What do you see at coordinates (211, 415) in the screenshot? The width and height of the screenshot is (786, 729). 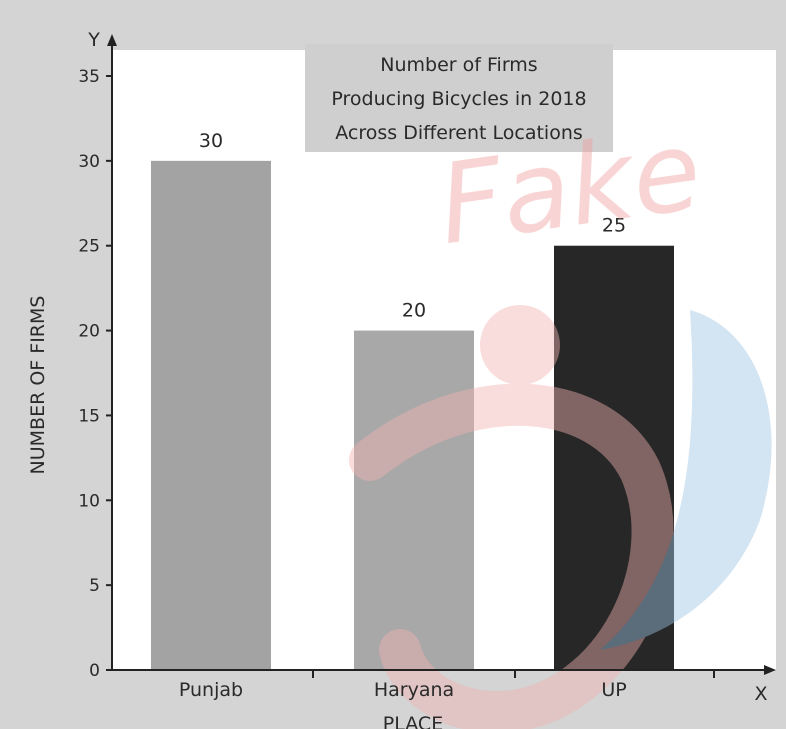 I see `bar-punjab` at bounding box center [211, 415].